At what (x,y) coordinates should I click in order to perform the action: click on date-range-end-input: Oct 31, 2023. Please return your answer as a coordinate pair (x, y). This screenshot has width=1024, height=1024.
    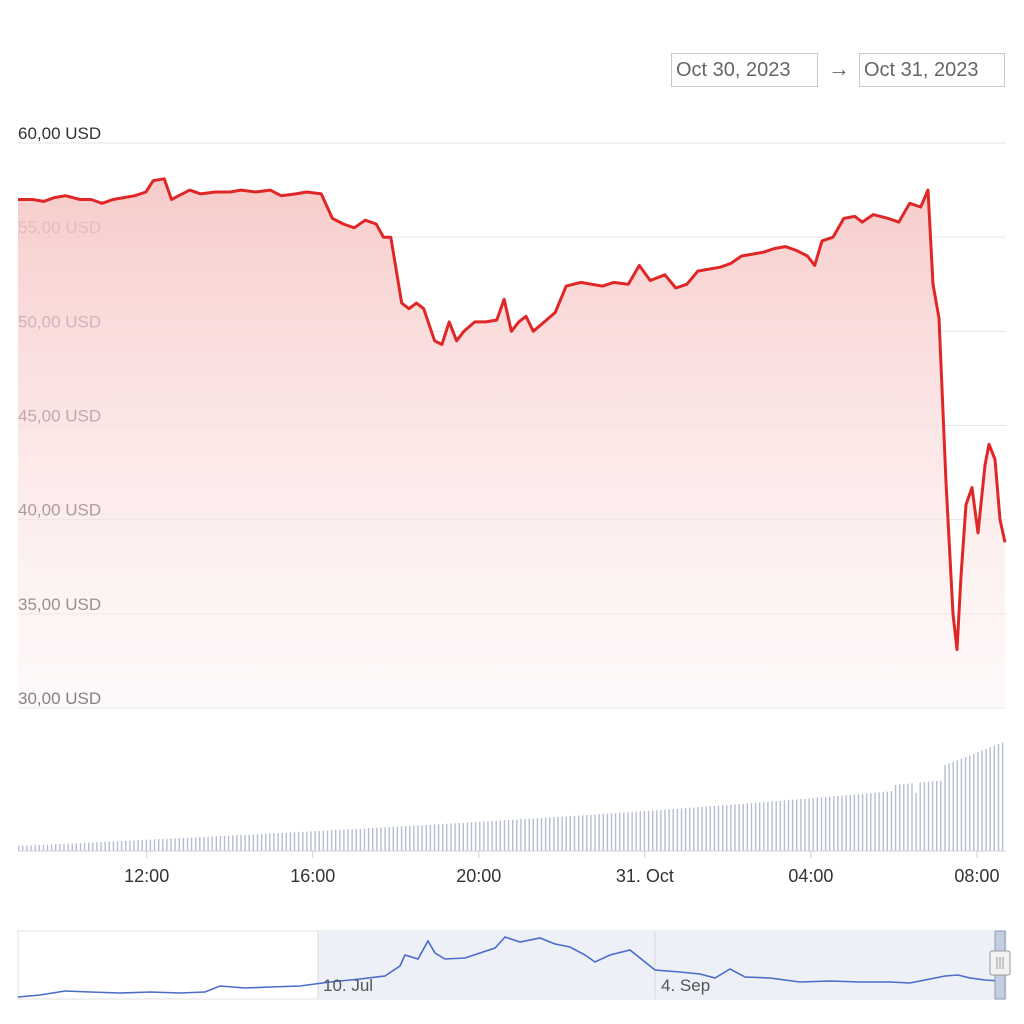
    Looking at the image, I should click on (932, 70).